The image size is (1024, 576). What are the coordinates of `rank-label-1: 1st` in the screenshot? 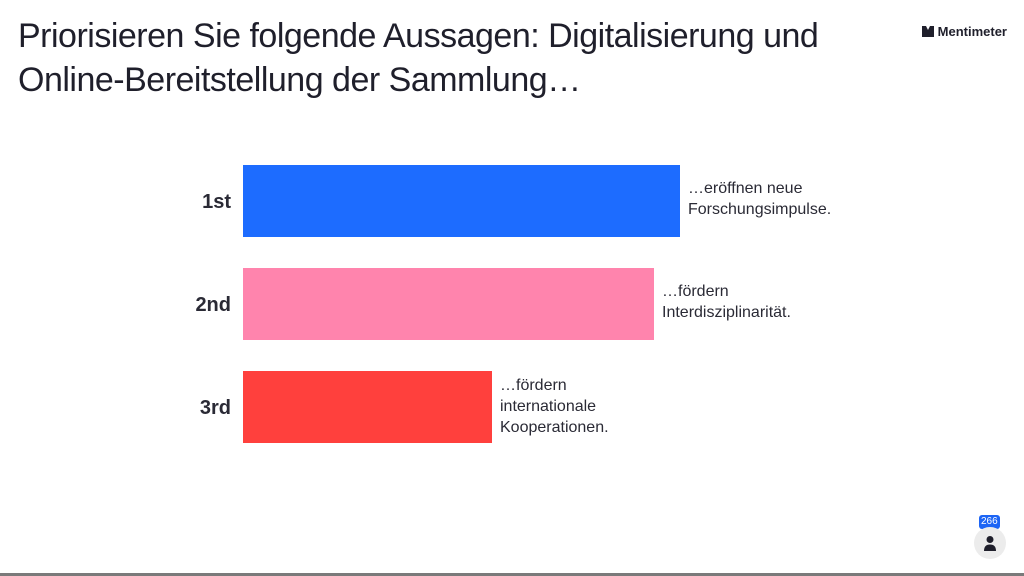 It's located at (216, 202).